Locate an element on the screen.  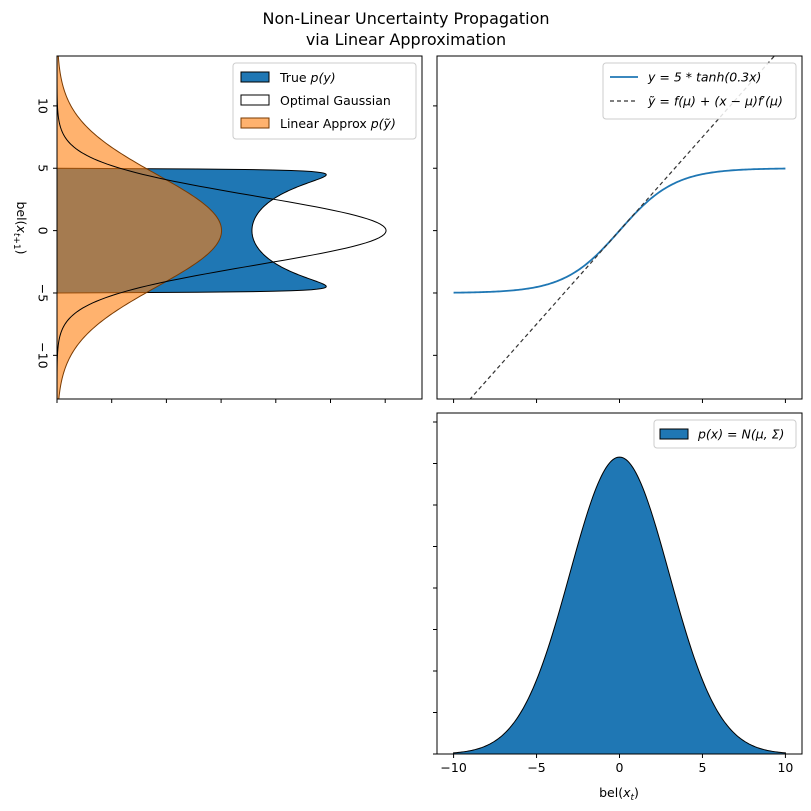
input-density-legend: p(x) = N(μ, Σ) is located at coordinates (725, 434).